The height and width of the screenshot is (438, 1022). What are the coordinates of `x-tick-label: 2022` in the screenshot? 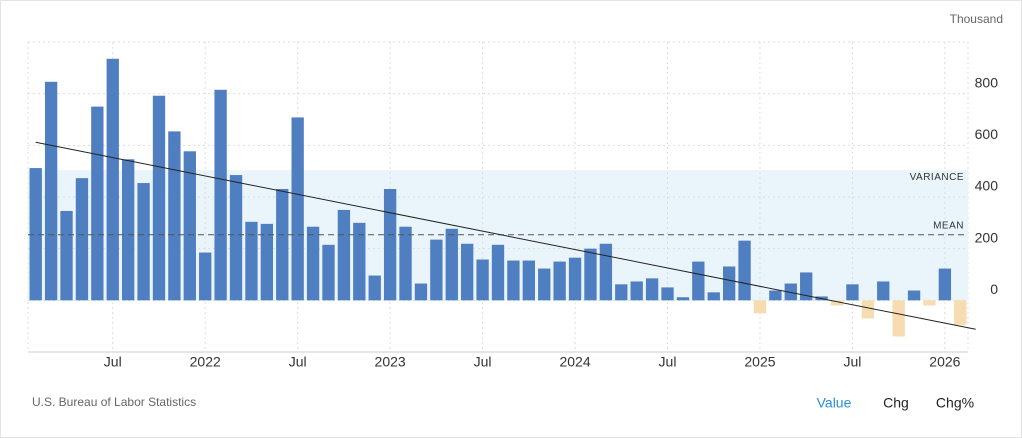 It's located at (205, 362).